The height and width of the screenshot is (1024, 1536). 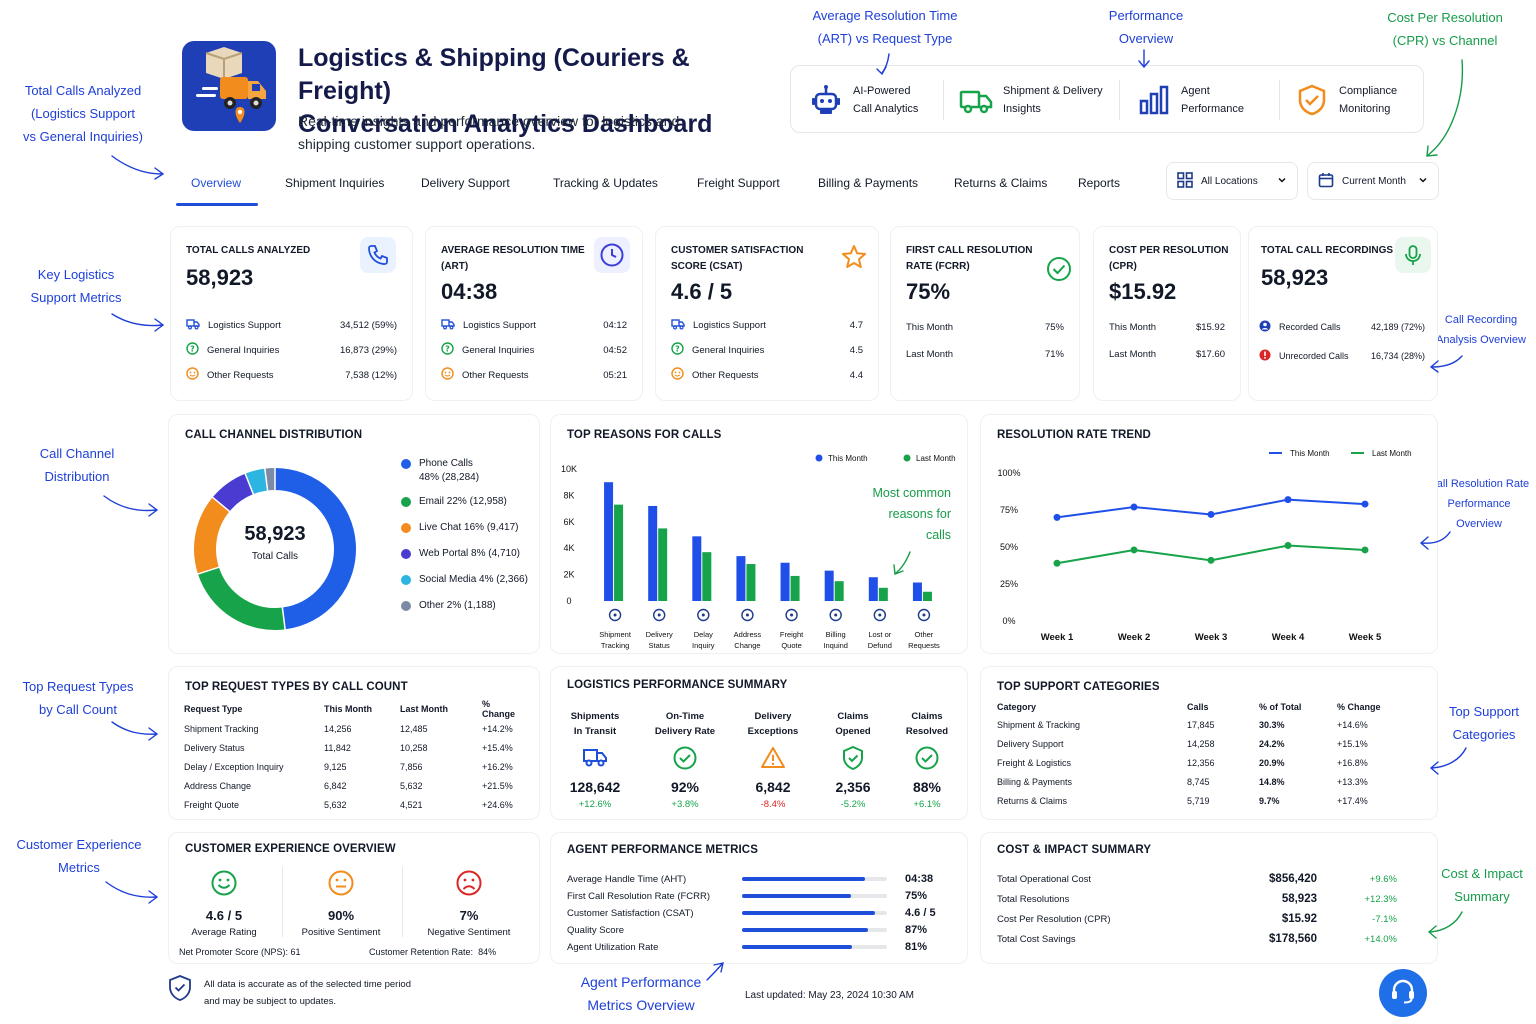 What do you see at coordinates (213, 709) in the screenshot?
I see `column-header: Request Type` at bounding box center [213, 709].